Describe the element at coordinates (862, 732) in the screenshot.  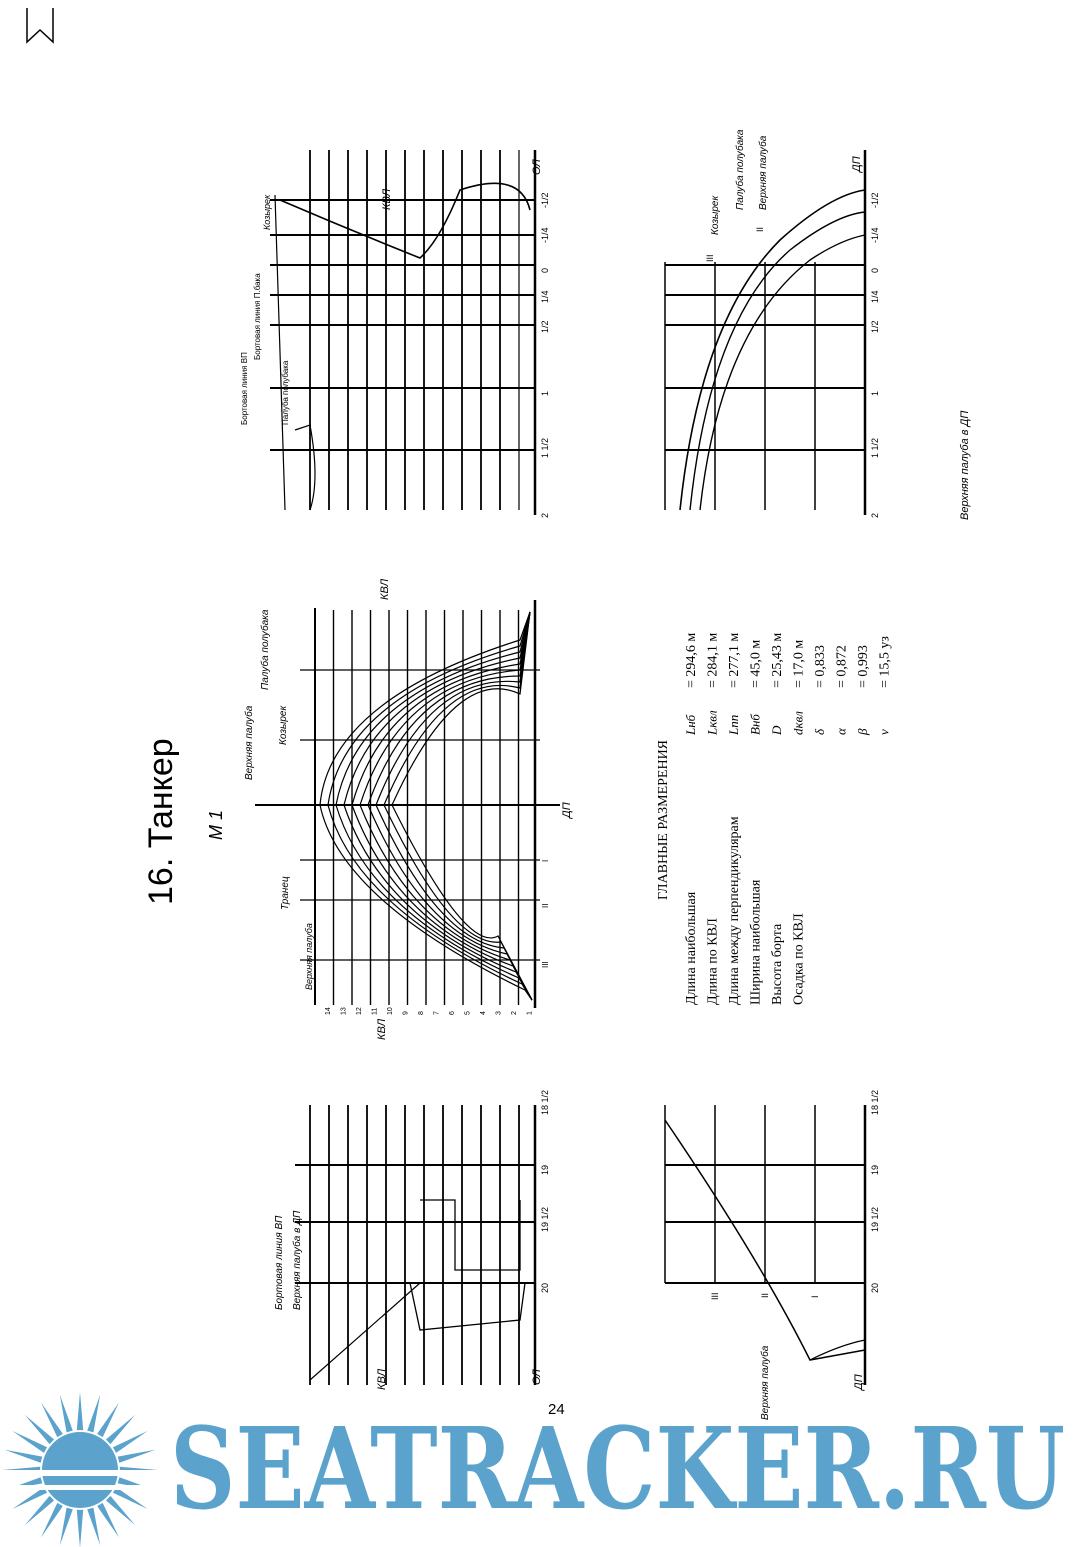
I see `dimension-symbol: β` at that location.